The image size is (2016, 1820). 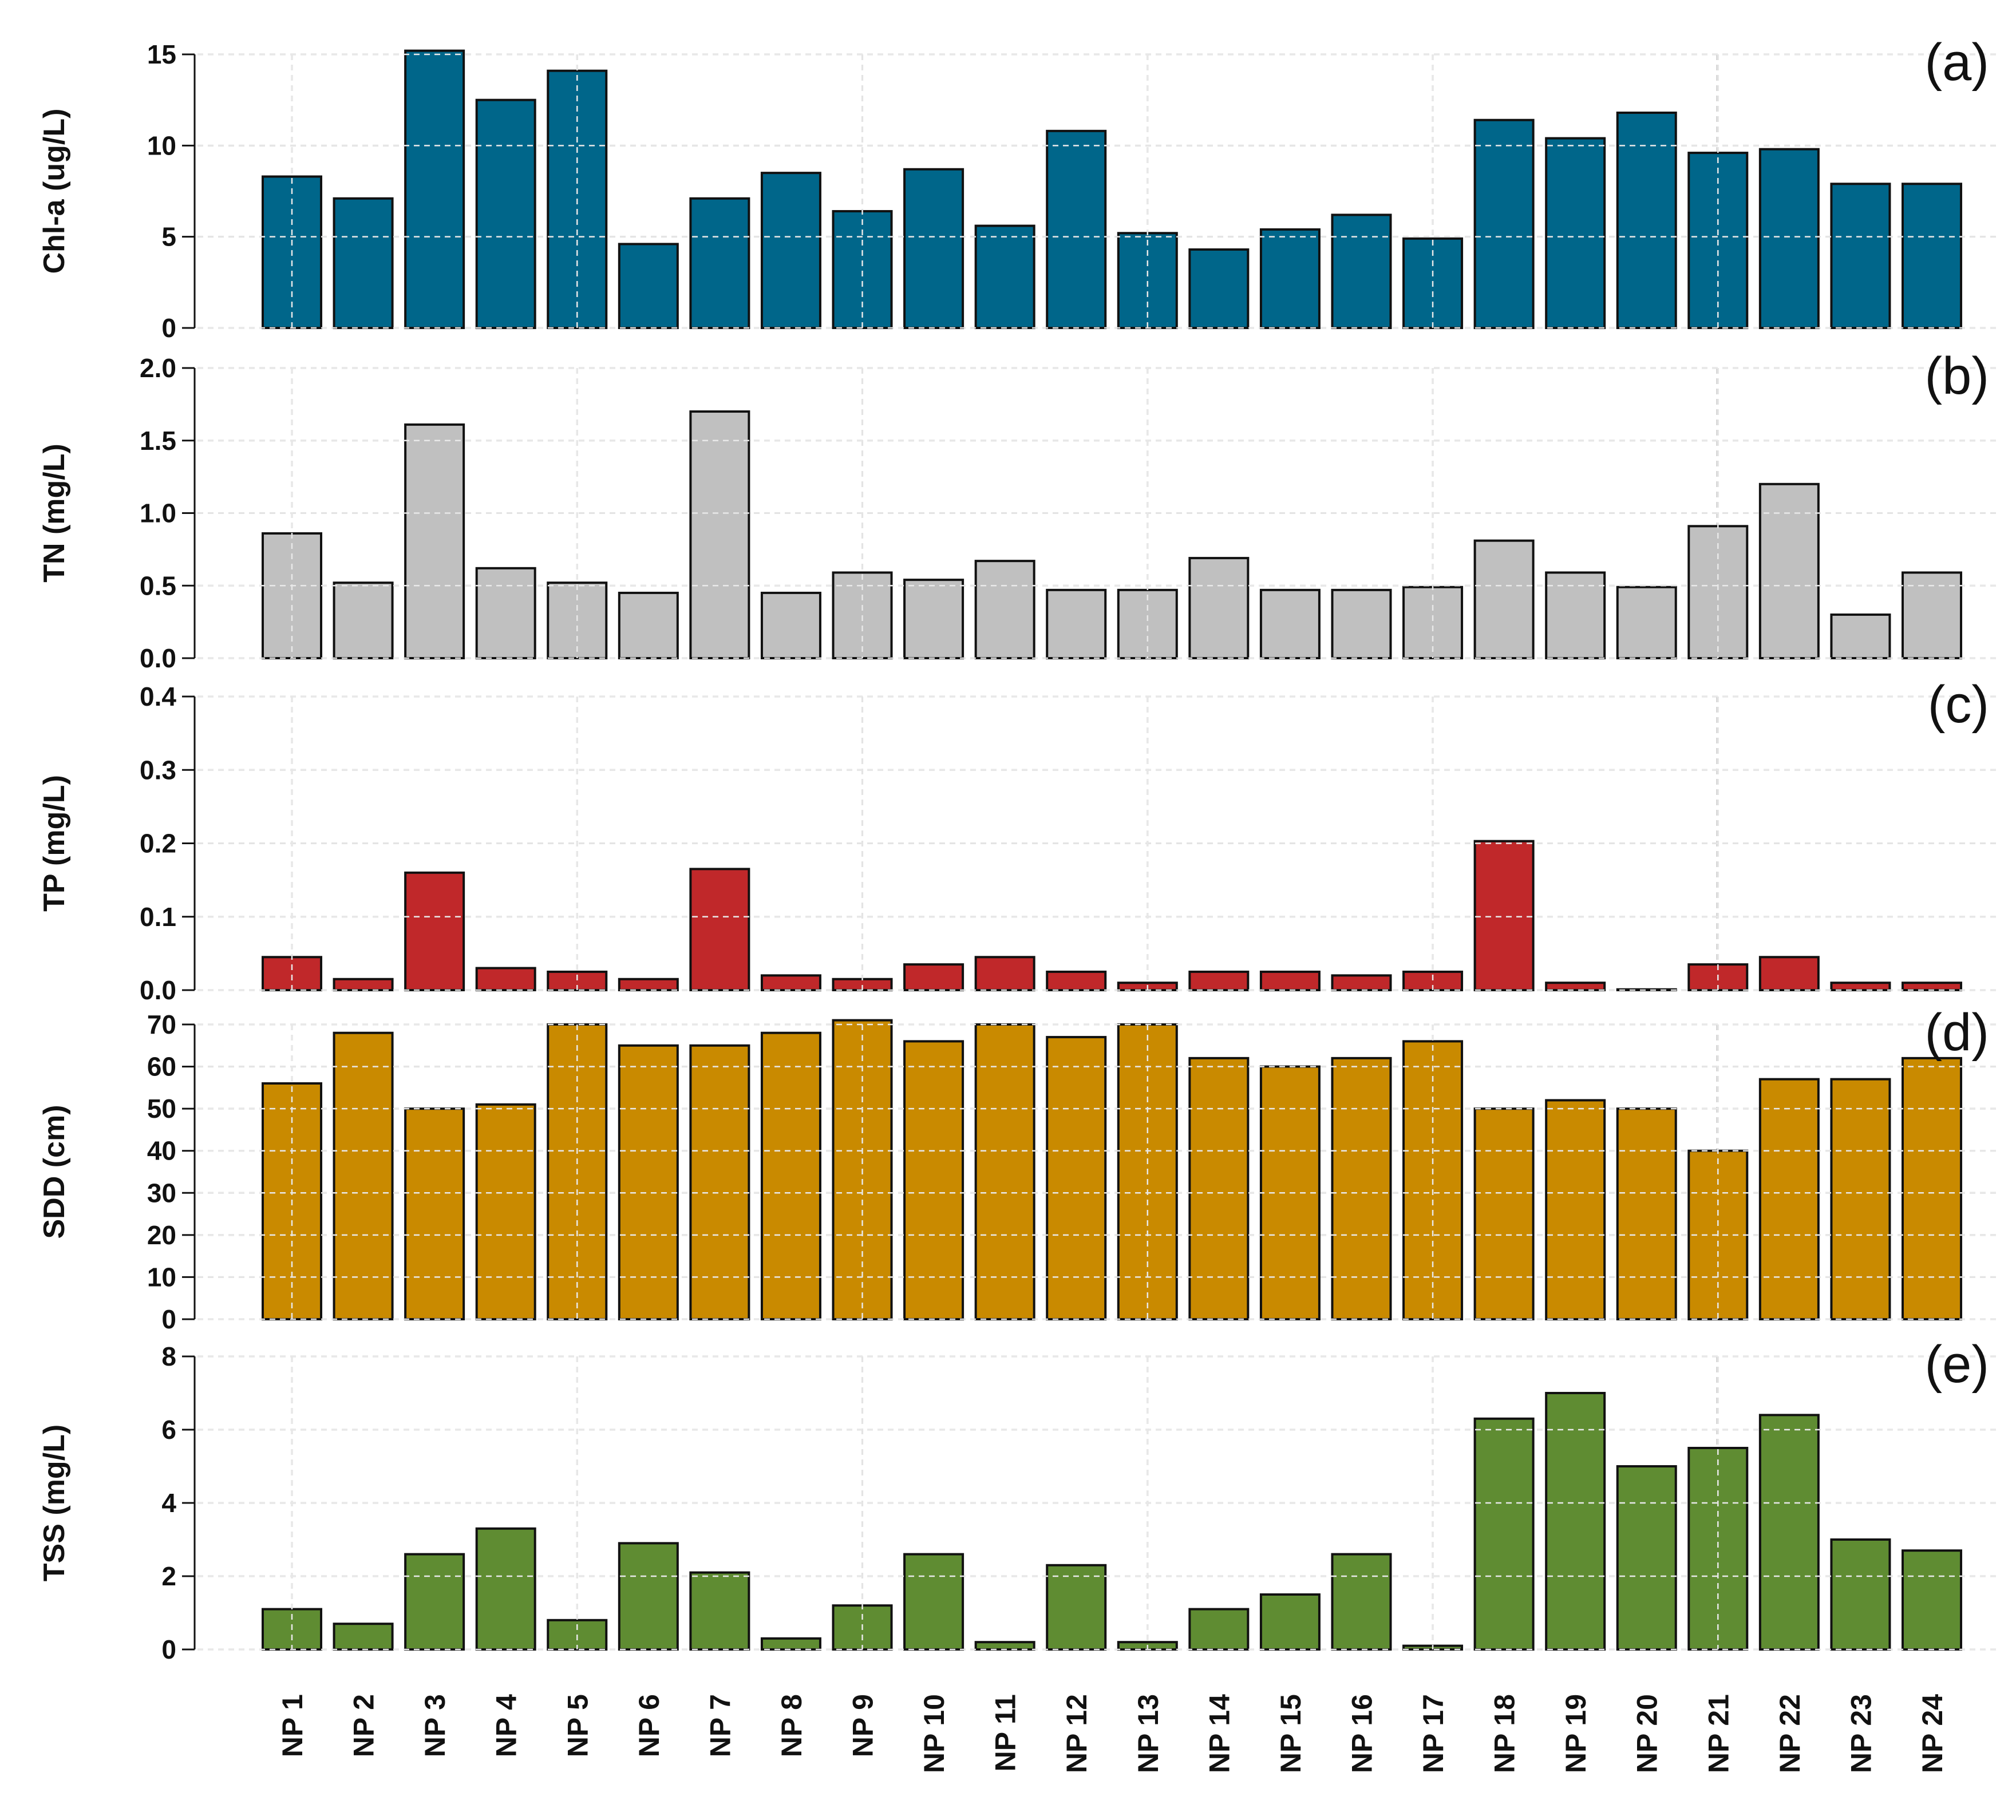 I want to click on y-ticks: 0 10 20 30 40 50 60 70, so click(x=171, y=1172).